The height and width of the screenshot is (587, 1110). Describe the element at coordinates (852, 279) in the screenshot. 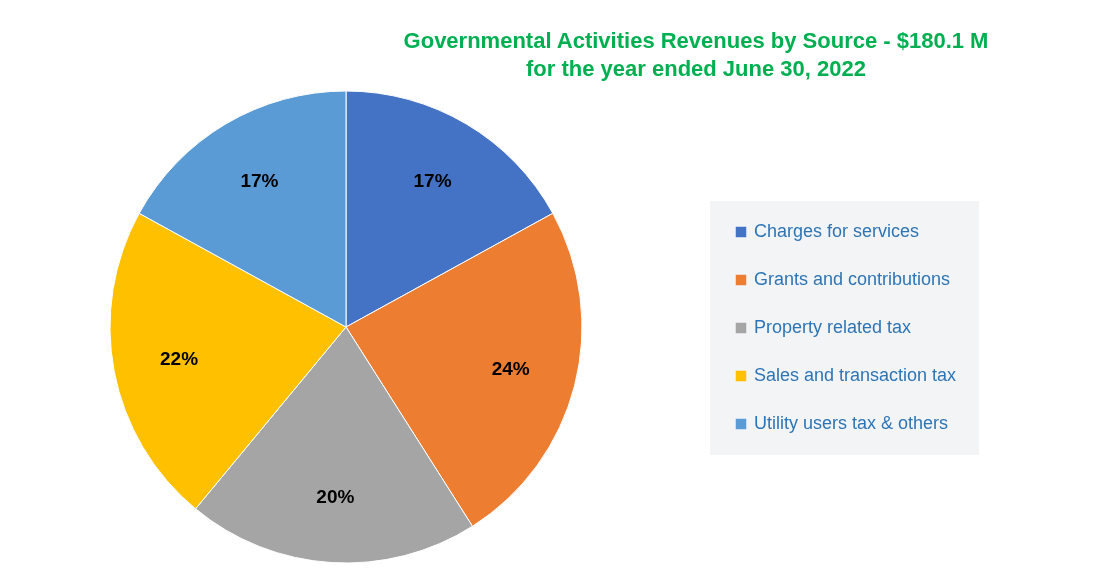

I see `legend-label: Grants and contributions` at that location.